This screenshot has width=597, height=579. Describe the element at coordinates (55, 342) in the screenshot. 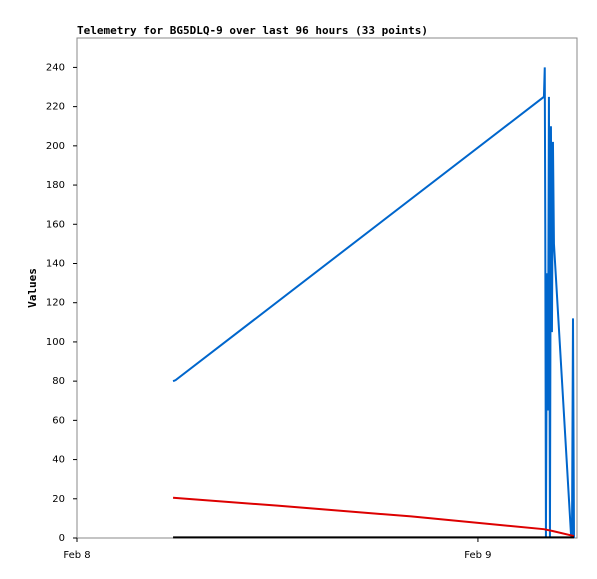

I see `y-tick-label: 100` at that location.